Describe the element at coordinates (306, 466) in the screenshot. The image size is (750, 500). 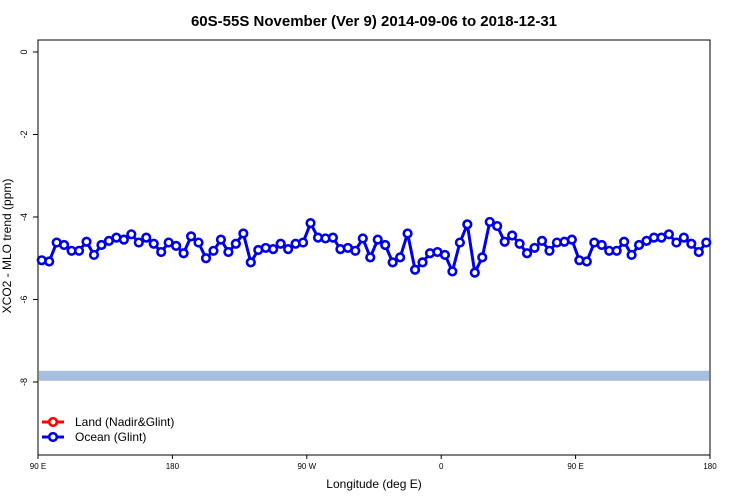
I see `x-tick-label: 90 W` at that location.